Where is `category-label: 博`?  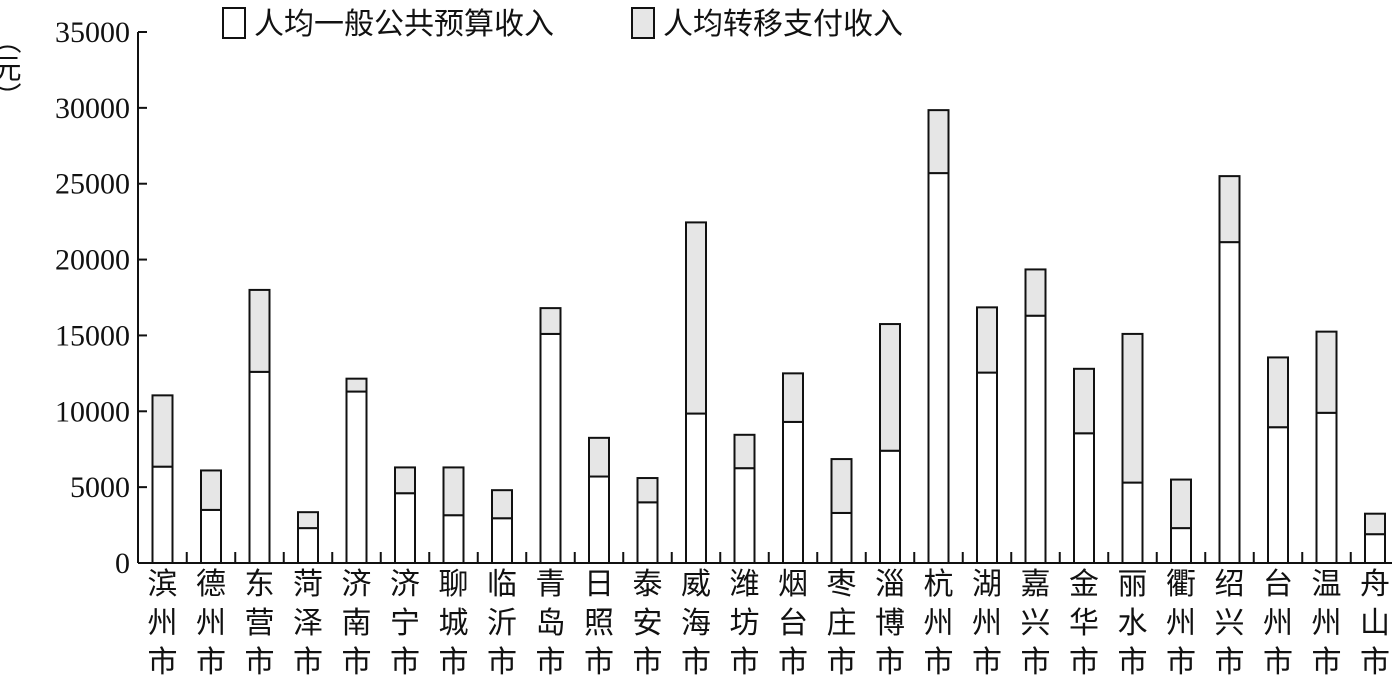
category-label: 博 is located at coordinates (890, 623).